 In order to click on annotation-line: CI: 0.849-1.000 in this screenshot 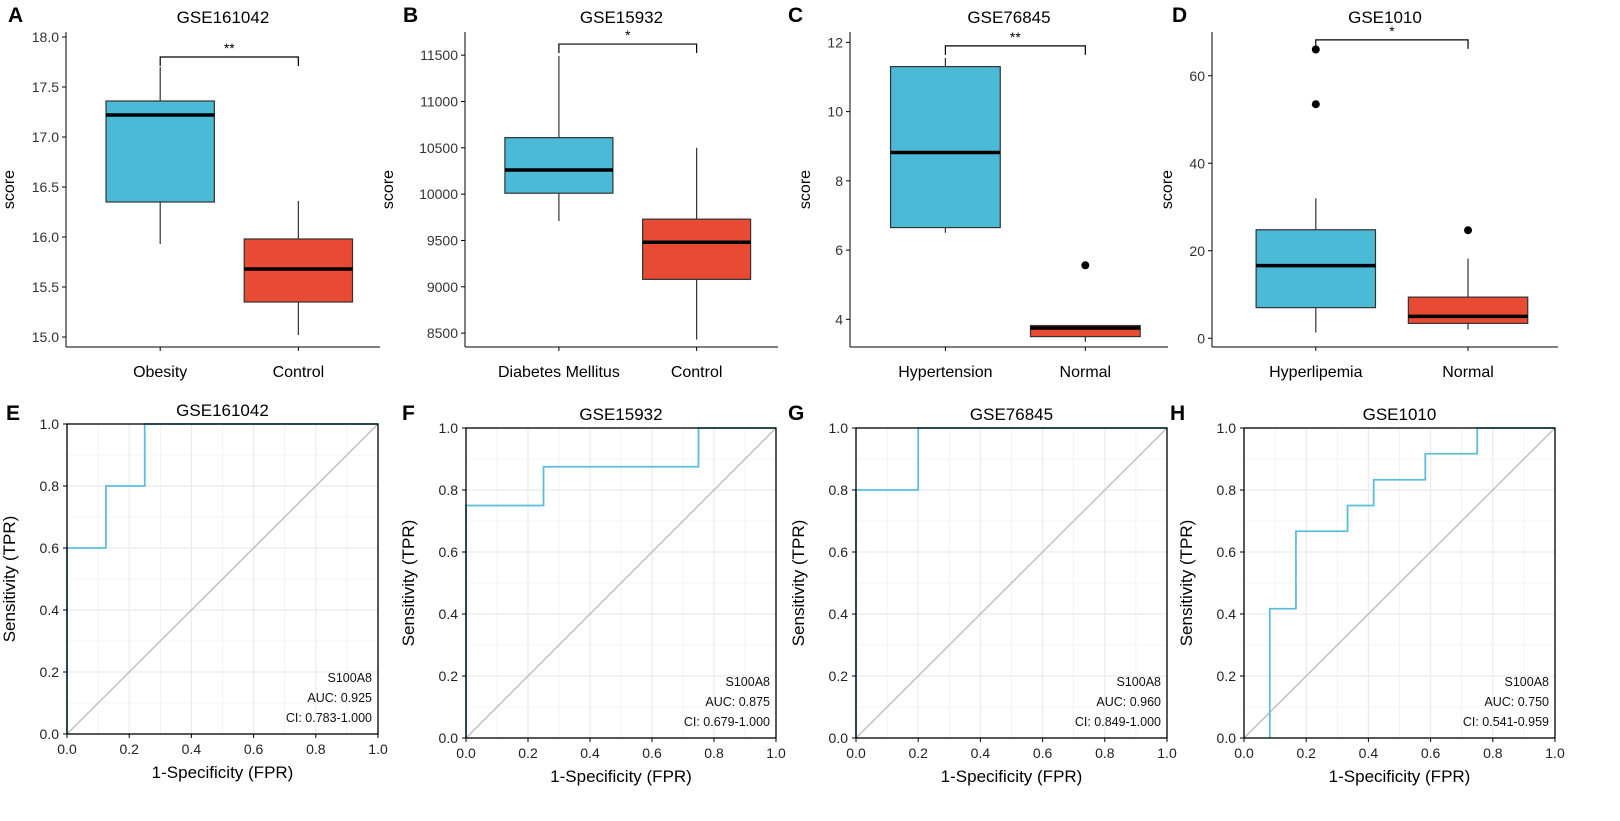, I will do `click(1118, 722)`.